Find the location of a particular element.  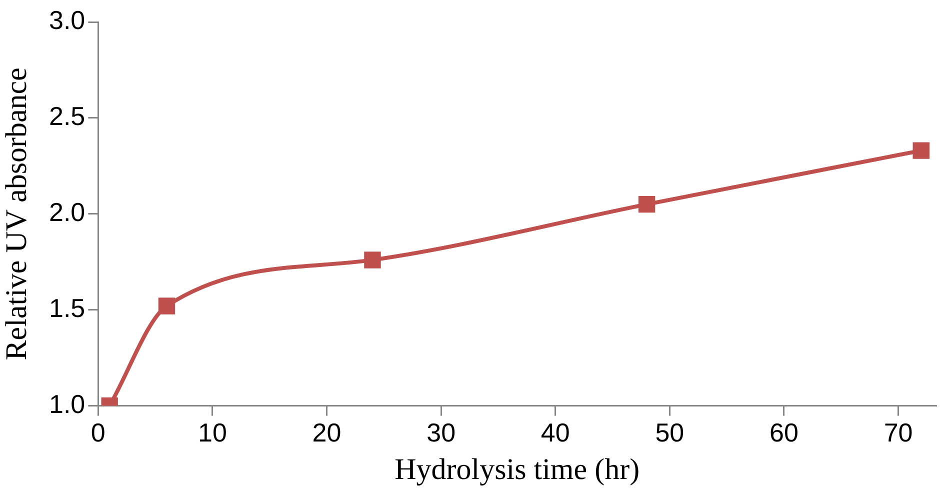

x-tick-label: 20 is located at coordinates (327, 433).